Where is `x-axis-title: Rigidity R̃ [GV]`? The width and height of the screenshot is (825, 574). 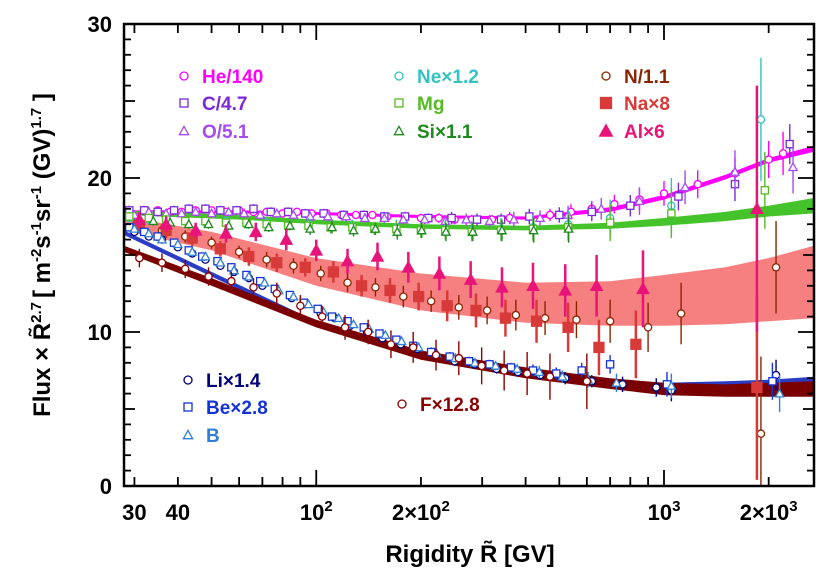 x-axis-title: Rigidity R̃ [GV] is located at coordinates (469, 554).